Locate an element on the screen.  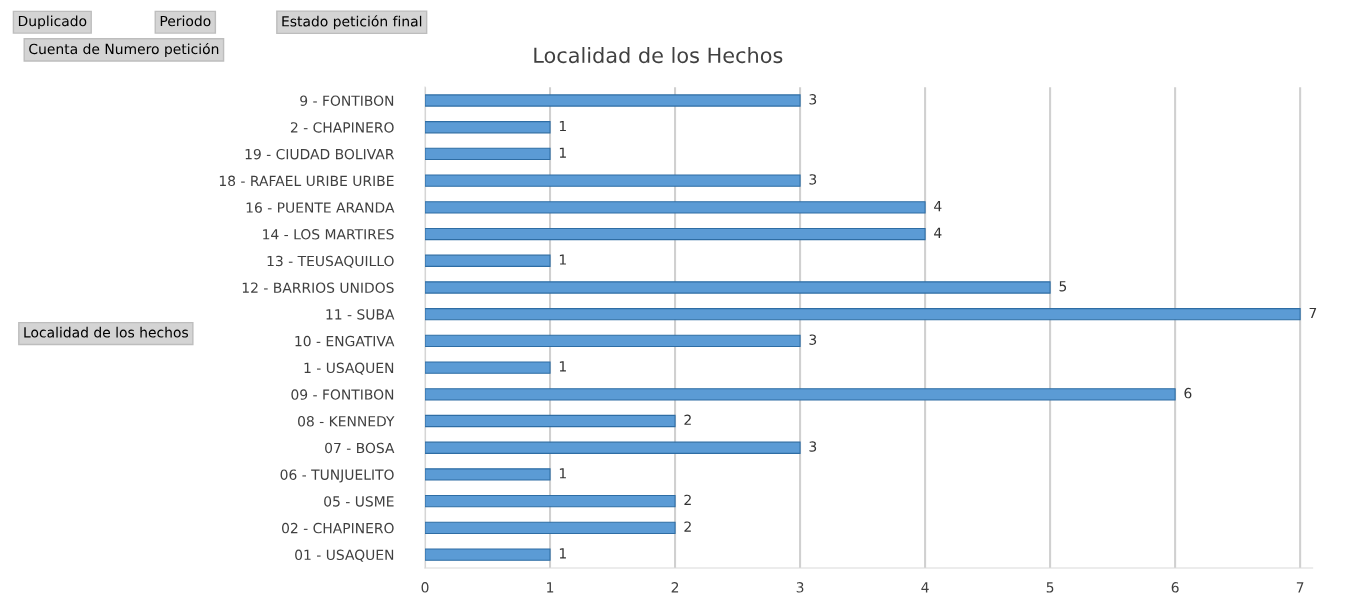
x-tick-label: 7 is located at coordinates (1300, 587).